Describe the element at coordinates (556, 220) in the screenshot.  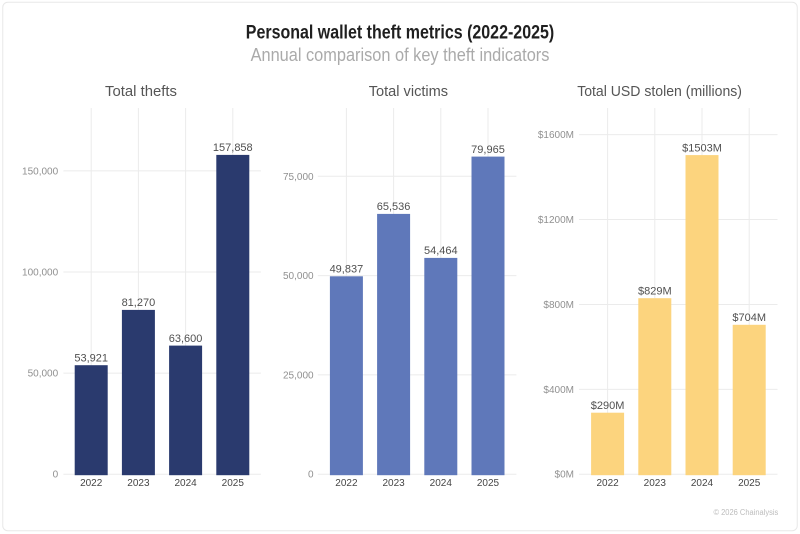
I see `svg-text: $1200M` at that location.